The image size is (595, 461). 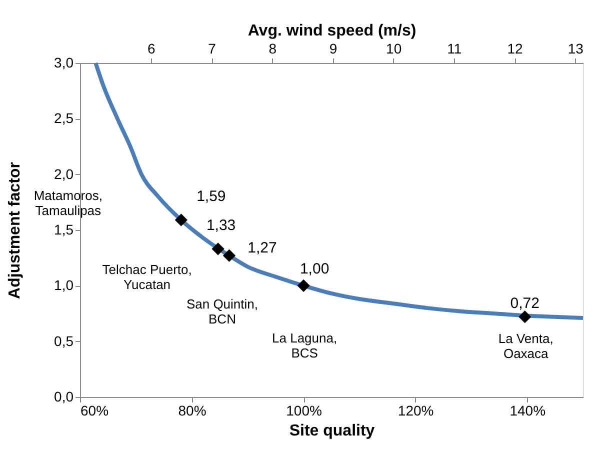 What do you see at coordinates (64, 340) in the screenshot?
I see `y-tick-label: 0,5` at bounding box center [64, 340].